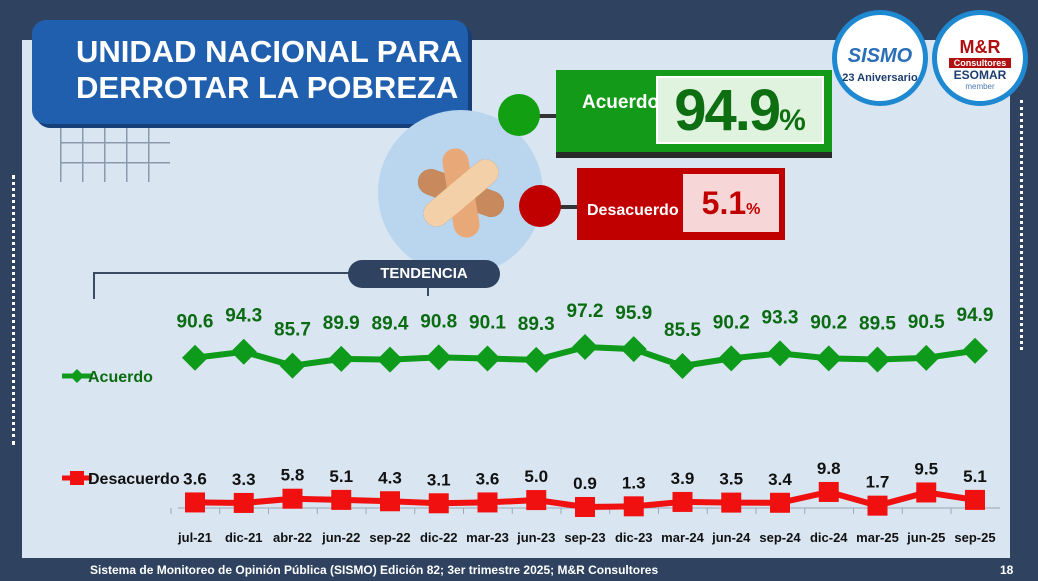 Image resolution: width=1038 pixels, height=581 pixels. What do you see at coordinates (681, 204) in the screenshot?
I see `disagree-box: Desacuerdo 5.1%` at bounding box center [681, 204].